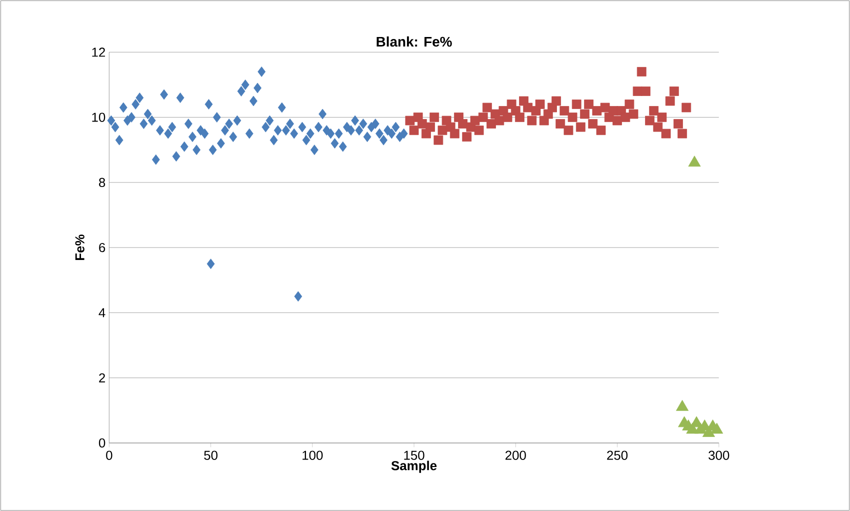 This screenshot has height=511, width=850. Describe the element at coordinates (719, 455) in the screenshot. I see `x-tick-label: 300` at that location.